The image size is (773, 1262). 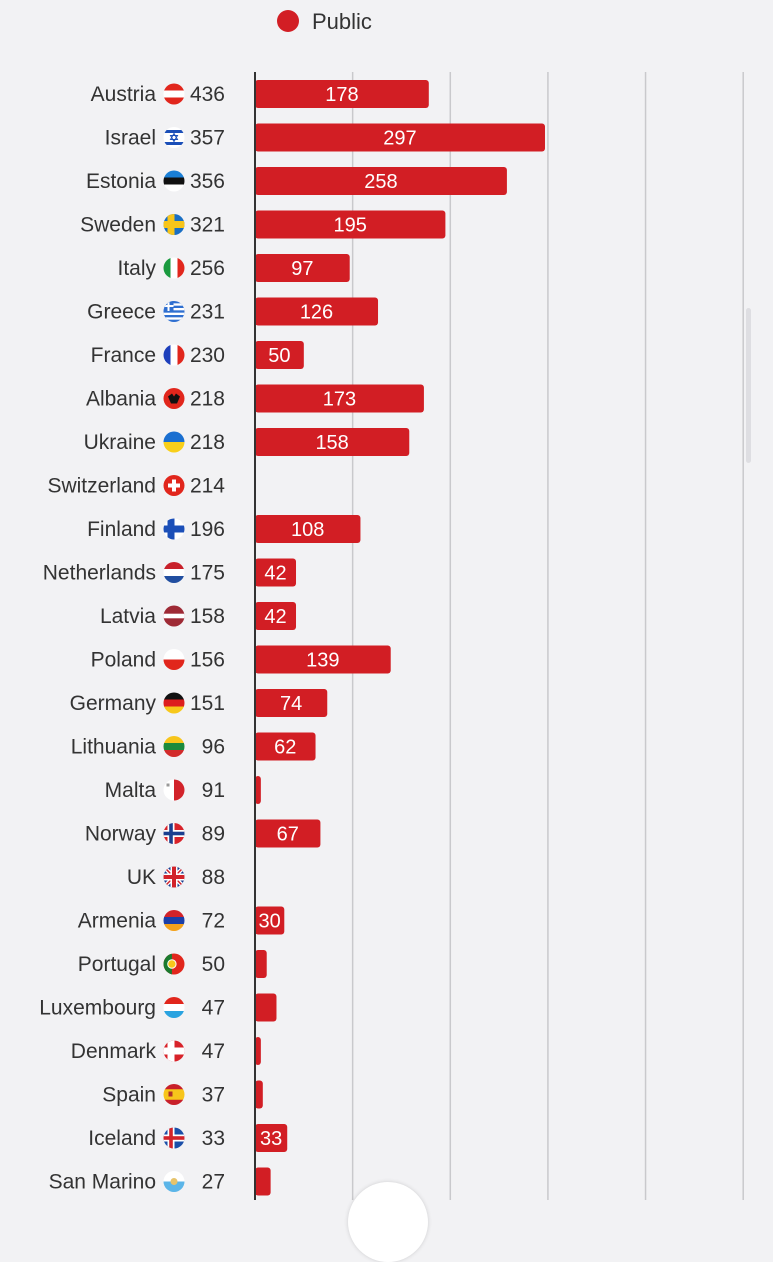 I want to click on bar-value-label: 50, so click(x=279, y=356).